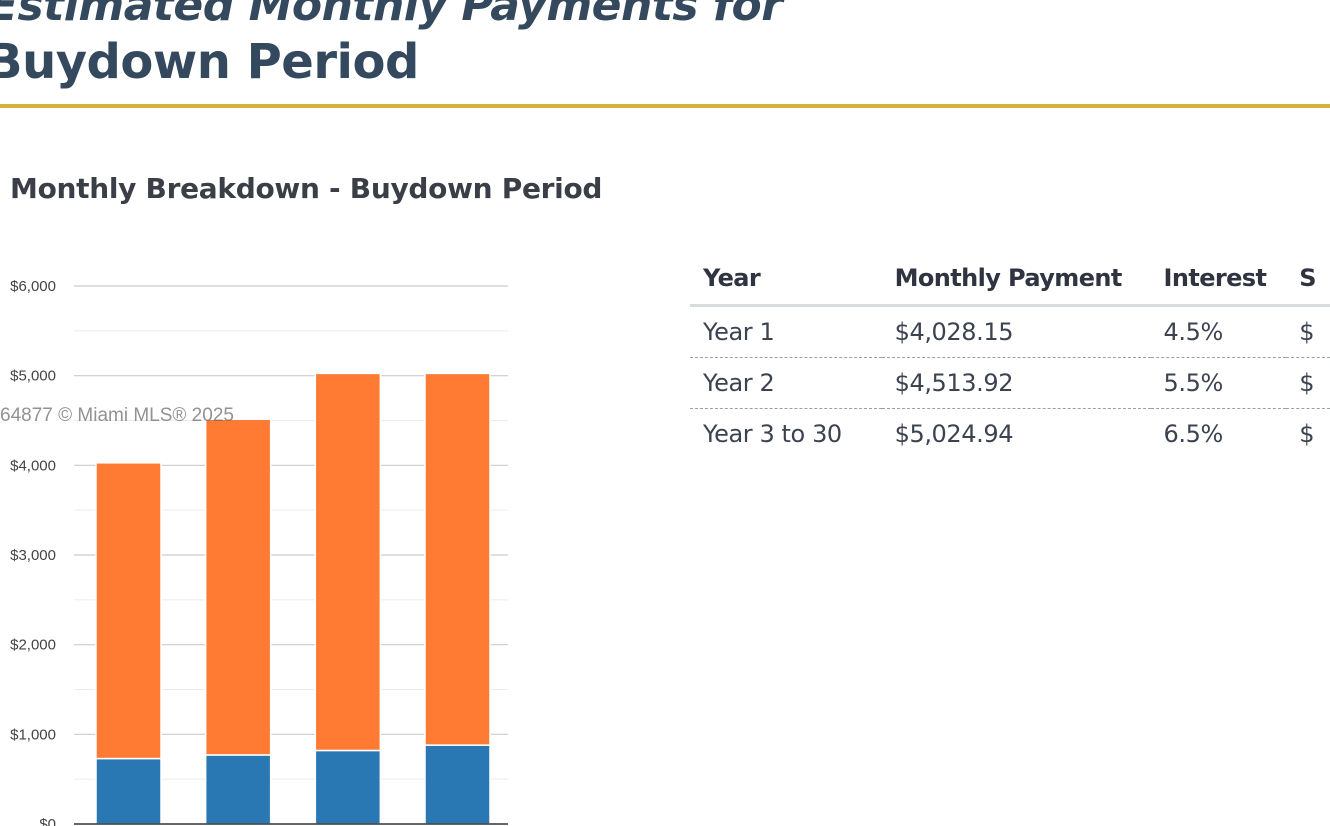  What do you see at coordinates (209, 62) in the screenshot?
I see `page-title-line-2: Buydown Period` at bounding box center [209, 62].